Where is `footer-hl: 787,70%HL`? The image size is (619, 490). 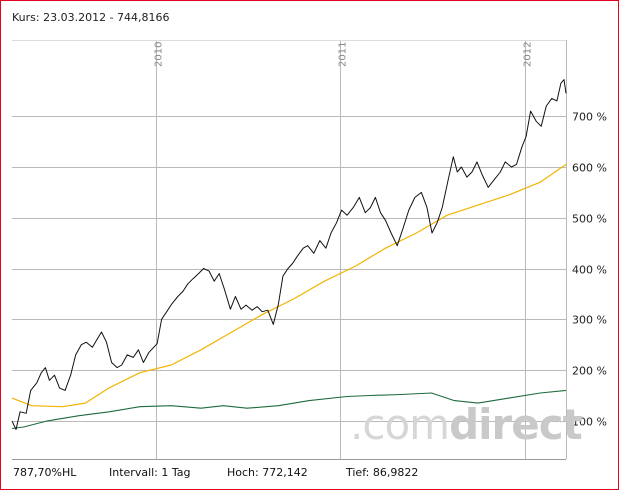 footer-hl: 787,70%HL is located at coordinates (45, 472).